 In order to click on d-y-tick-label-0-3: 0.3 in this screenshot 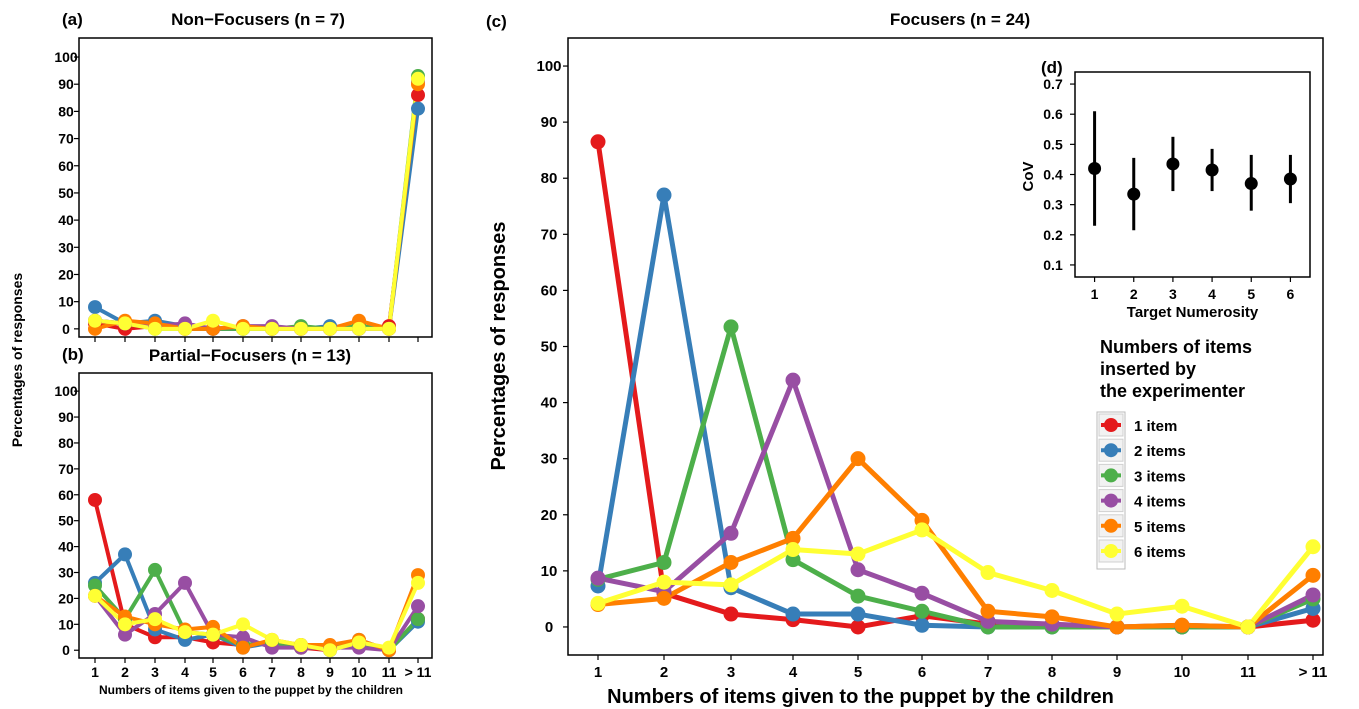, I will do `click(1053, 205)`.